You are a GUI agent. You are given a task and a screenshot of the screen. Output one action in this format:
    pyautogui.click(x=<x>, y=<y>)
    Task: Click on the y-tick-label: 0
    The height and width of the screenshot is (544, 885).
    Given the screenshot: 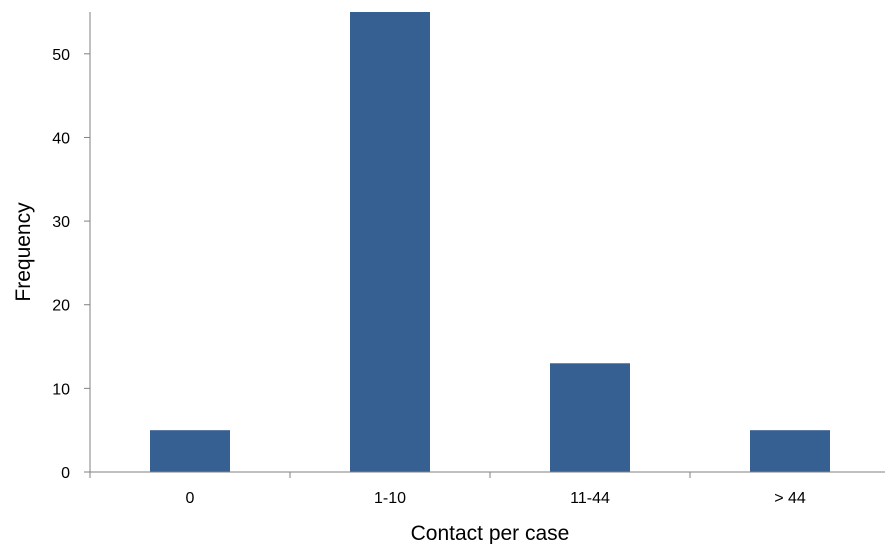 What is the action you would take?
    pyautogui.click(x=65, y=473)
    